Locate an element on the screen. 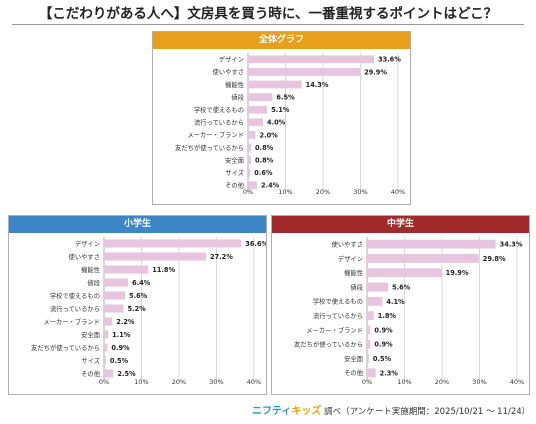 The image size is (536, 424). elementary-chart-title: 小学生 is located at coordinates (137, 224).